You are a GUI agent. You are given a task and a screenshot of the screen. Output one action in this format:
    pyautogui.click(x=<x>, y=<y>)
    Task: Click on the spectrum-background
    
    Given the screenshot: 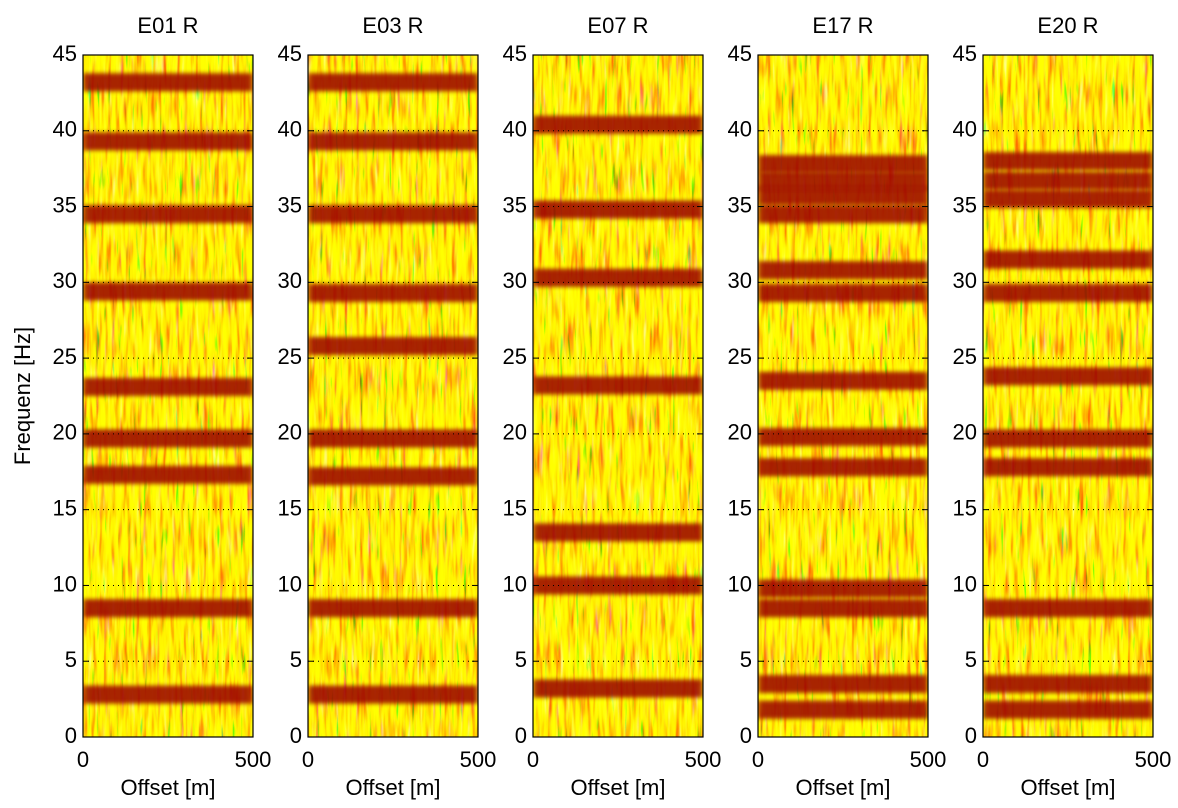 What is the action you would take?
    pyautogui.click(x=393, y=396)
    